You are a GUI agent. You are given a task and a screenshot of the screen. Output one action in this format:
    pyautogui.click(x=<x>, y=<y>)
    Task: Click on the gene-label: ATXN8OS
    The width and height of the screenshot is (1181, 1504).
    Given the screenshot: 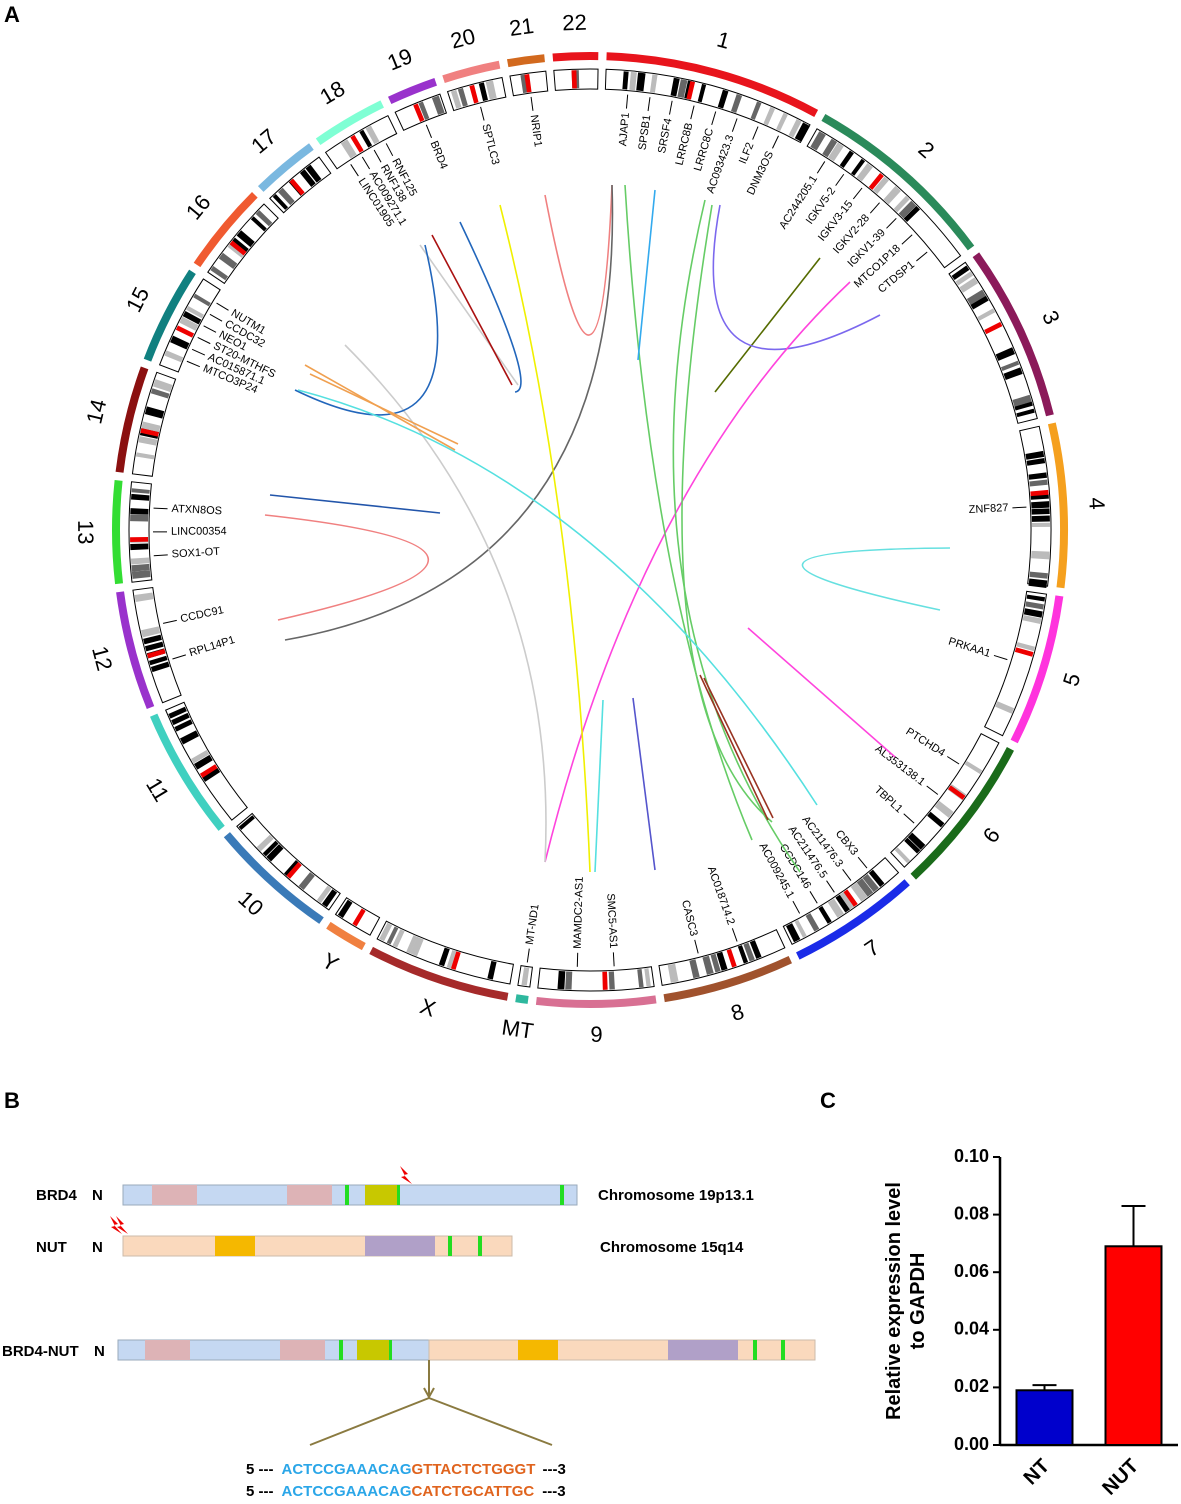 What is the action you would take?
    pyautogui.click(x=196, y=510)
    